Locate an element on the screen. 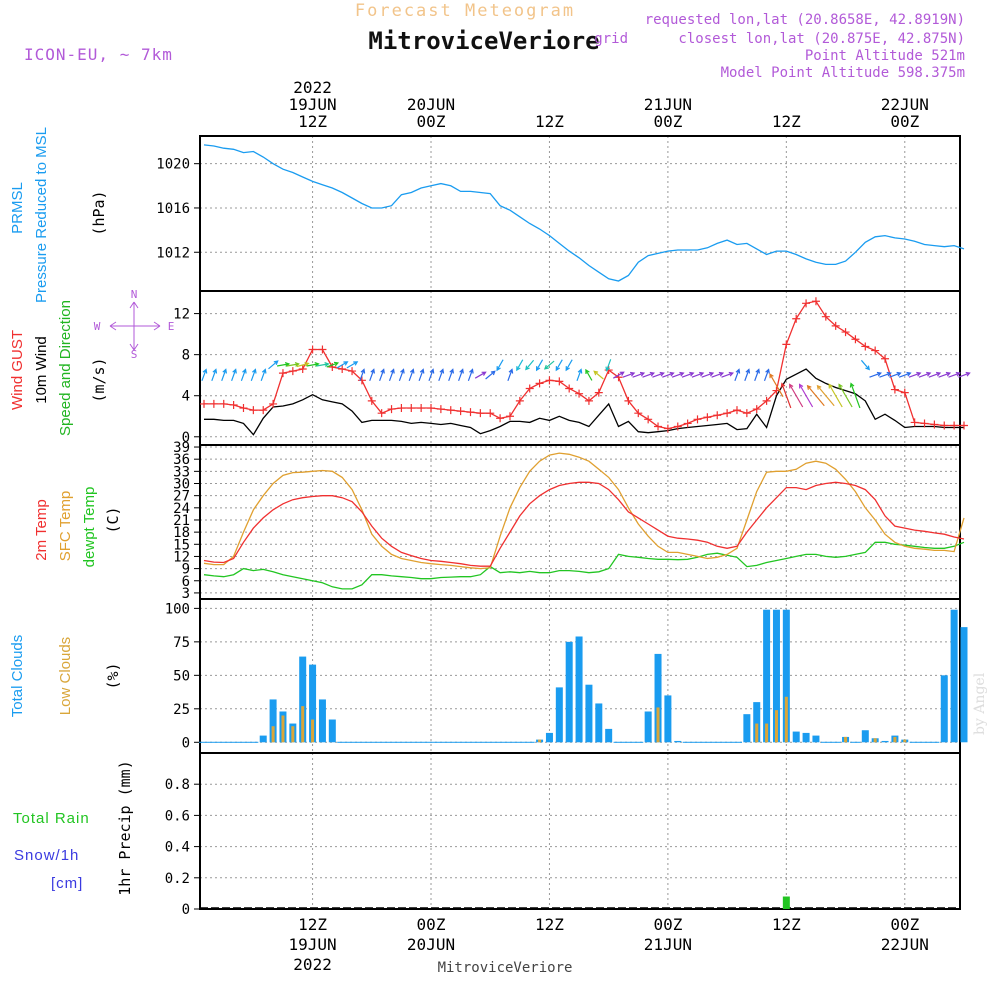 The image size is (1000, 1000). product-title: Forecast Meteogram is located at coordinates (465, 11).